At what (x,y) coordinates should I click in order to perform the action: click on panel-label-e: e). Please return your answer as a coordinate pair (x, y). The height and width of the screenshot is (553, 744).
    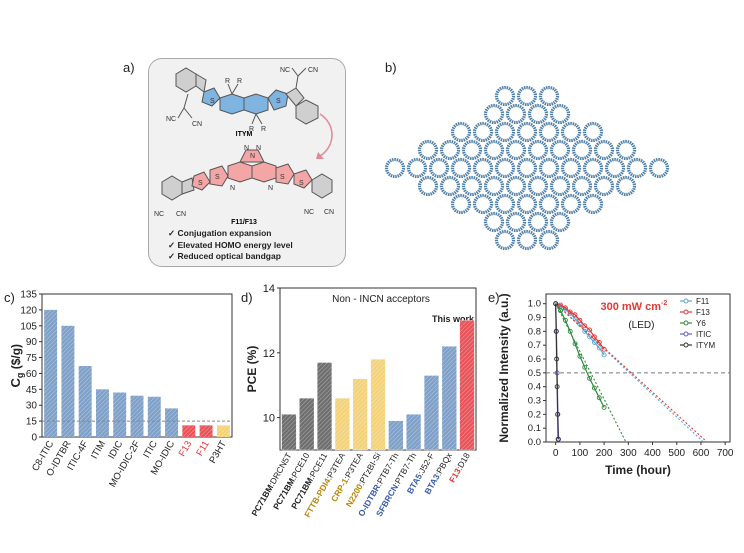
    Looking at the image, I should click on (494, 297).